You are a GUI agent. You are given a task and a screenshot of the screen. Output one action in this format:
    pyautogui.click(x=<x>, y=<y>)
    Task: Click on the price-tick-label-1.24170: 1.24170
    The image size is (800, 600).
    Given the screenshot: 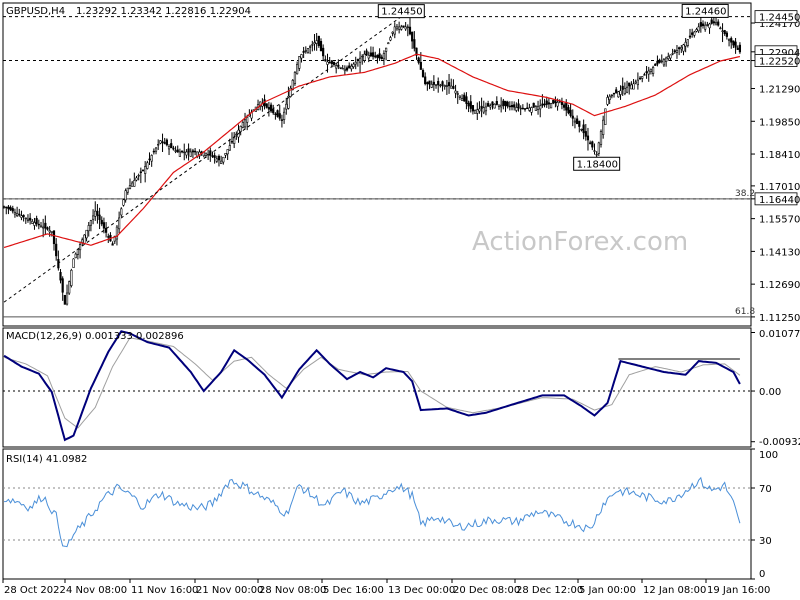 What is the action you would take?
    pyautogui.click(x=779, y=24)
    